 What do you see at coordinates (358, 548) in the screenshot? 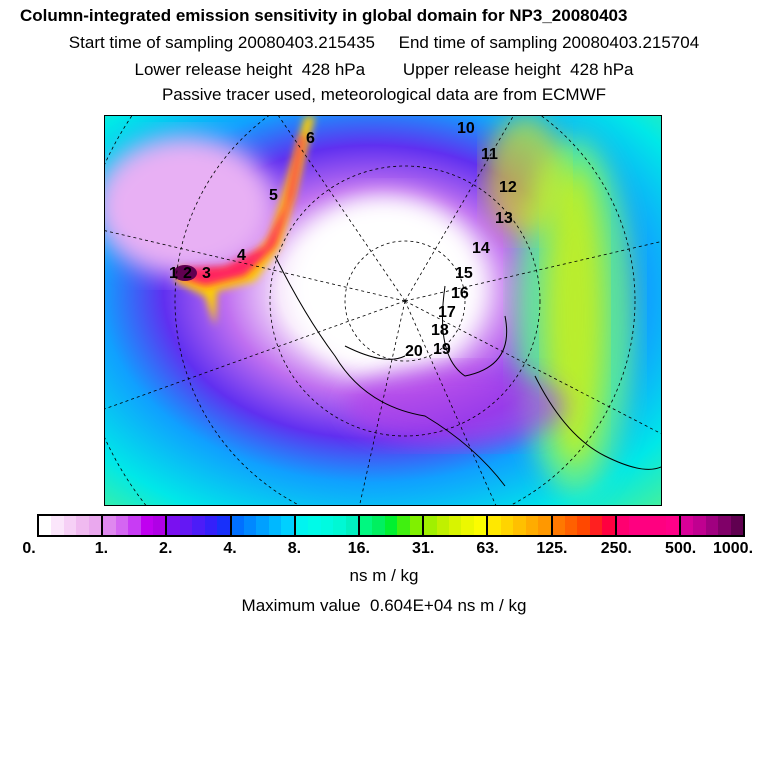
I see `colorbar-tick-label: 16.` at bounding box center [358, 548].